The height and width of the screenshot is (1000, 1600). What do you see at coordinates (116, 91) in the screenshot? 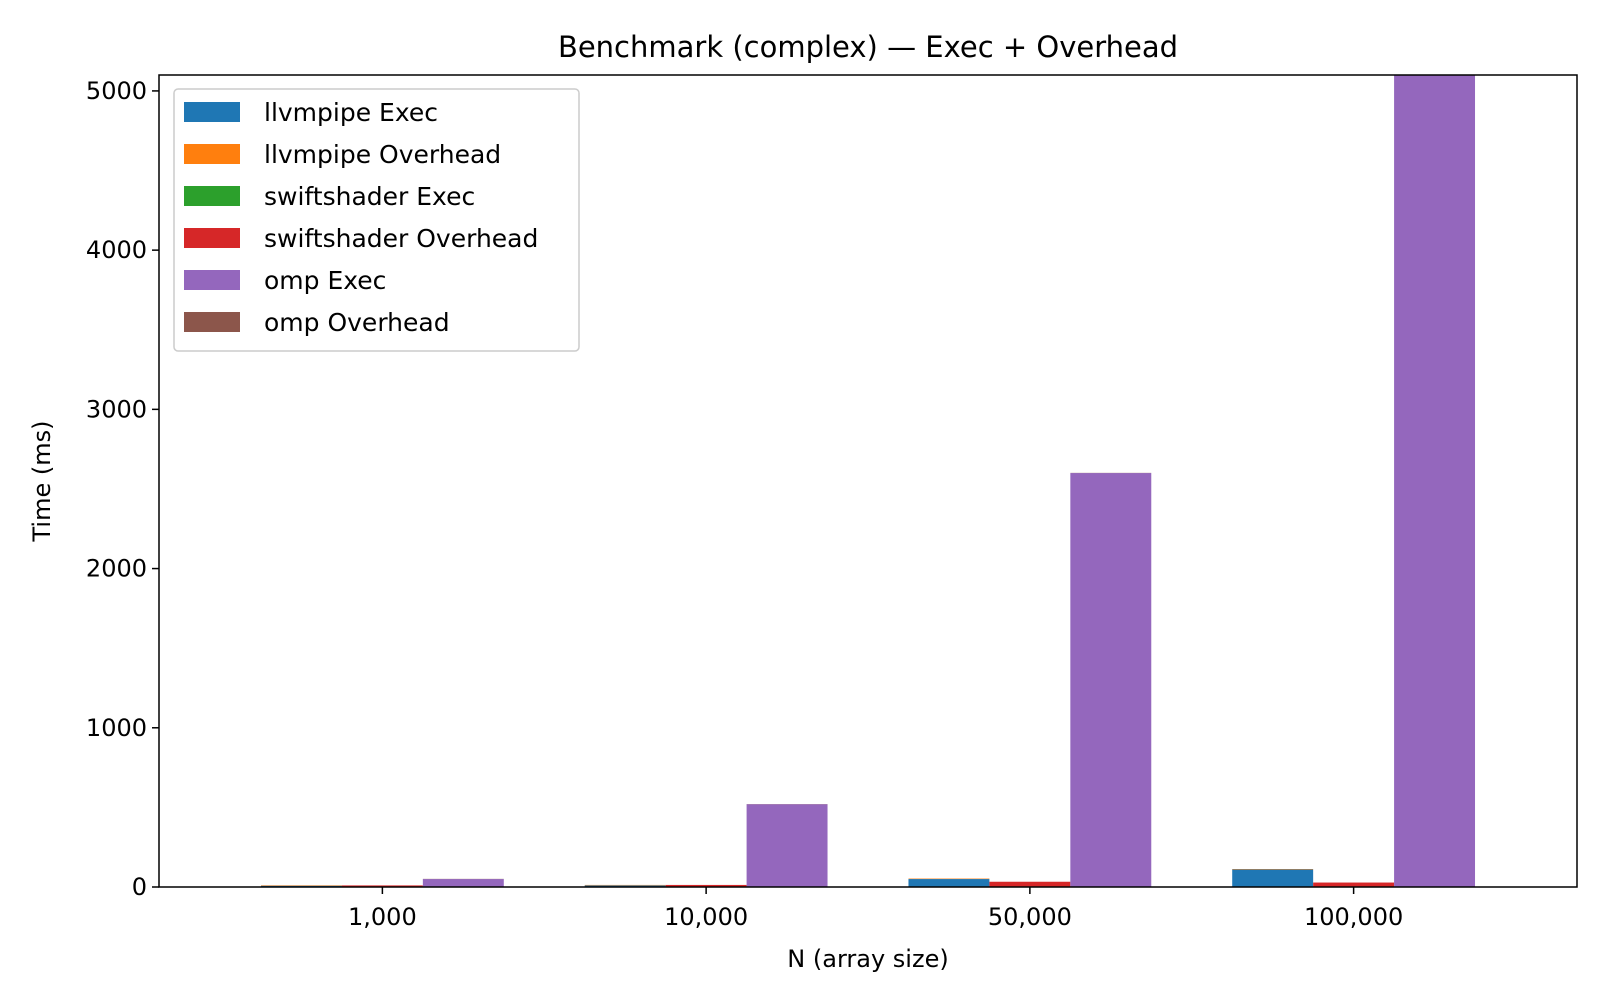
I see `y-tick-label: 5000` at bounding box center [116, 91].